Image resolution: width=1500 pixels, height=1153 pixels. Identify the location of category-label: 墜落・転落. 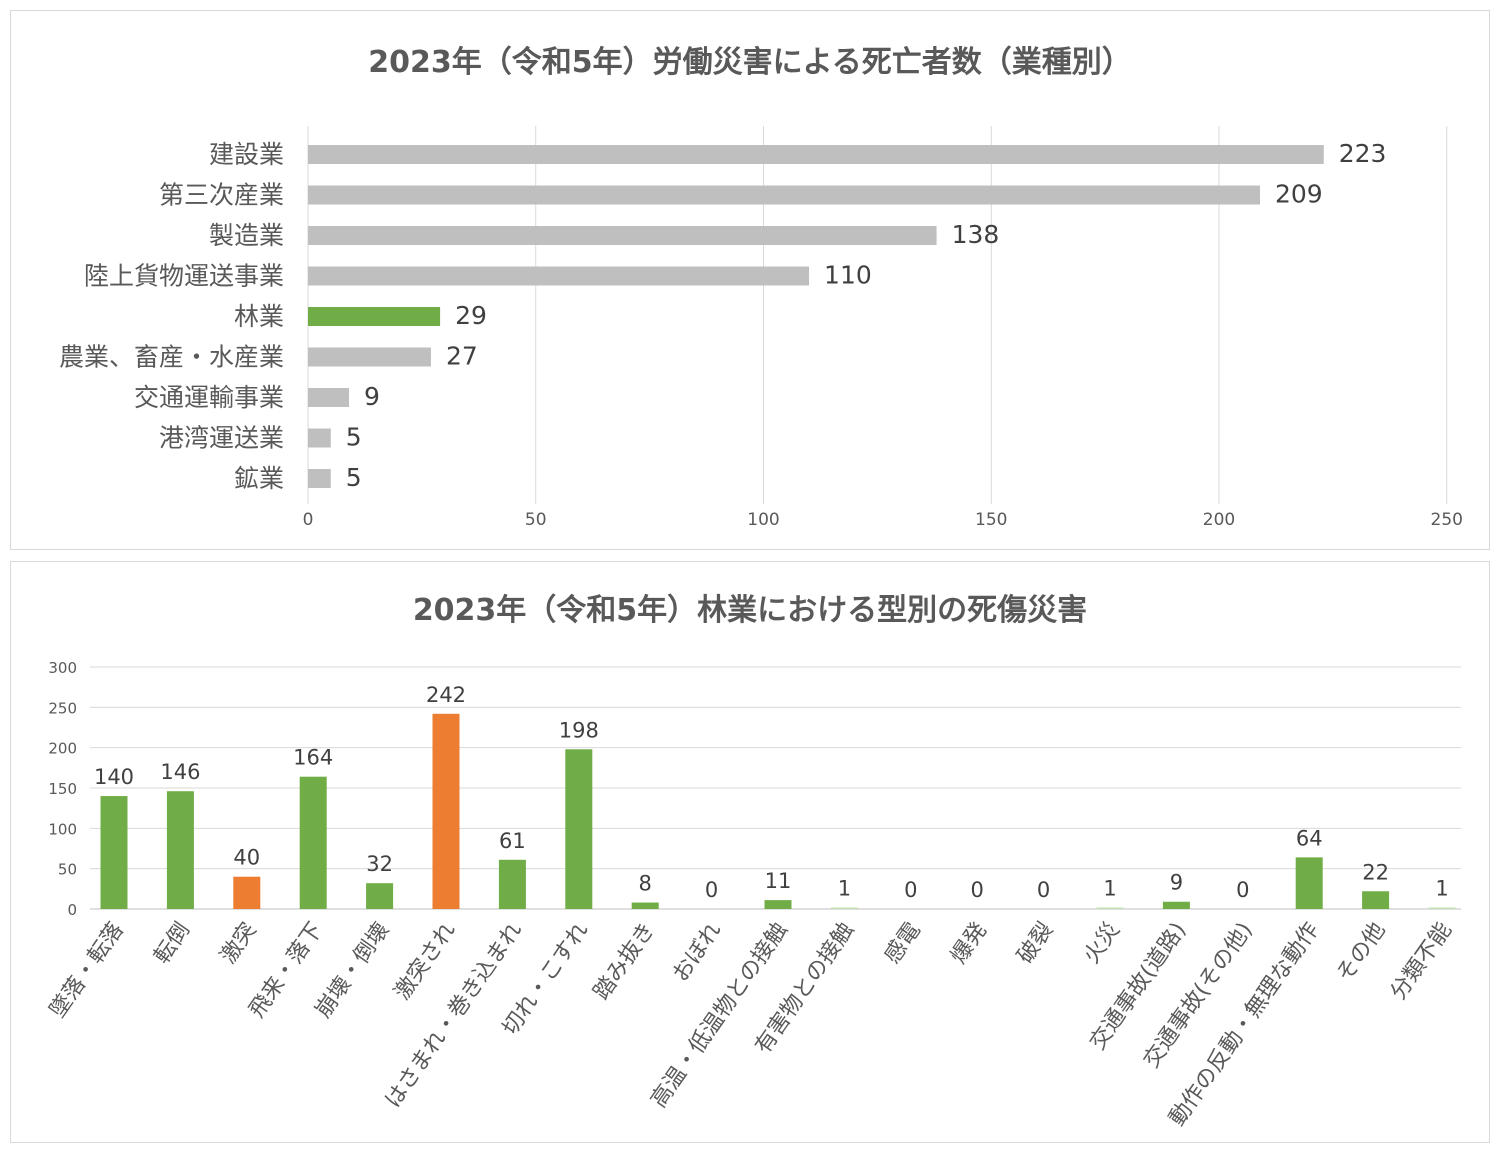
(87, 970).